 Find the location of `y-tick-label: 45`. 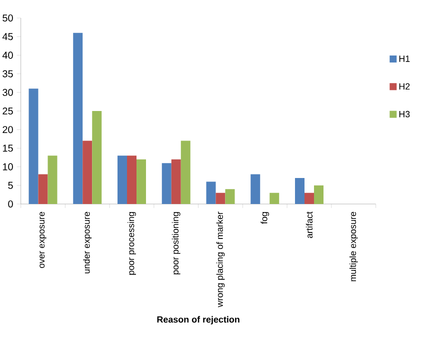

y-tick-label: 45 is located at coordinates (7, 36).